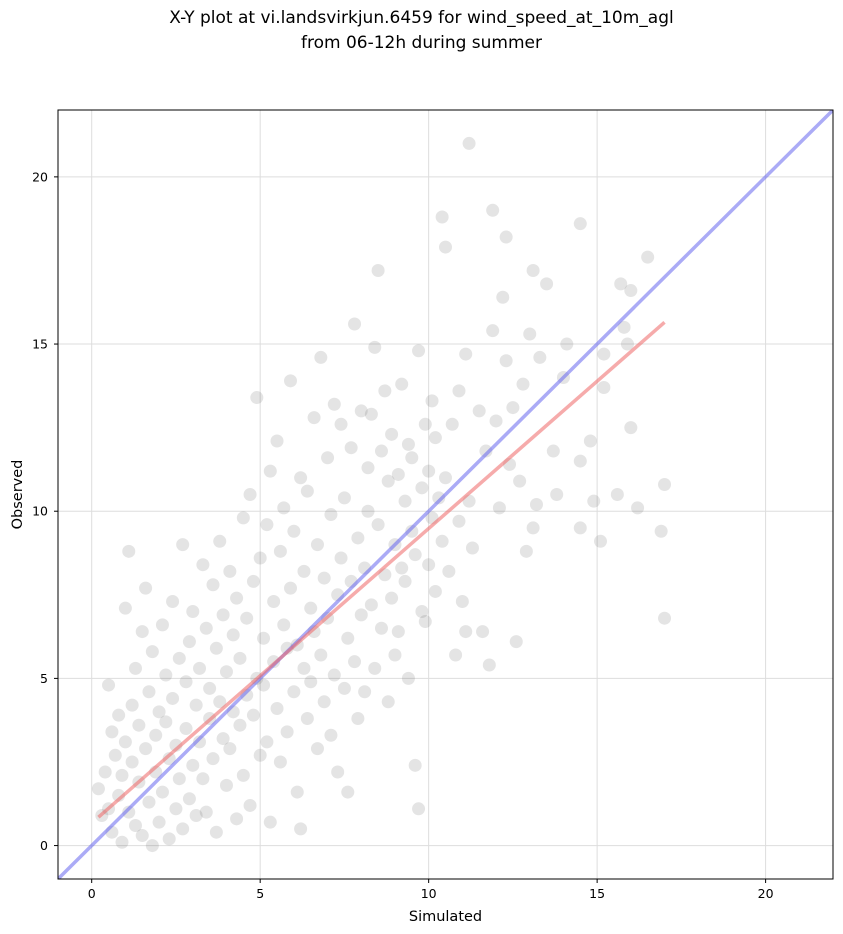 Image resolution: width=843 pixels, height=934 pixels. What do you see at coordinates (92, 893) in the screenshot?
I see `x-tick-label: 0` at bounding box center [92, 893].